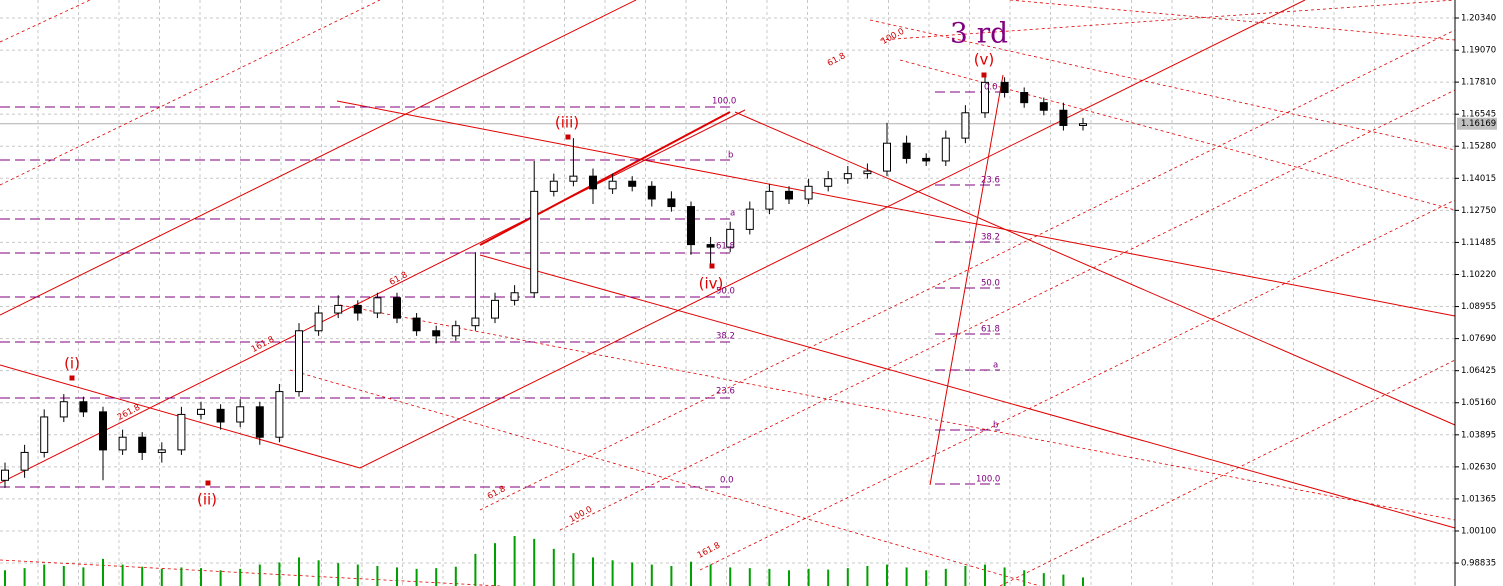 This screenshot has width=1503, height=586. I want to click on y-tick-label: 1.00100, so click(1478, 531).